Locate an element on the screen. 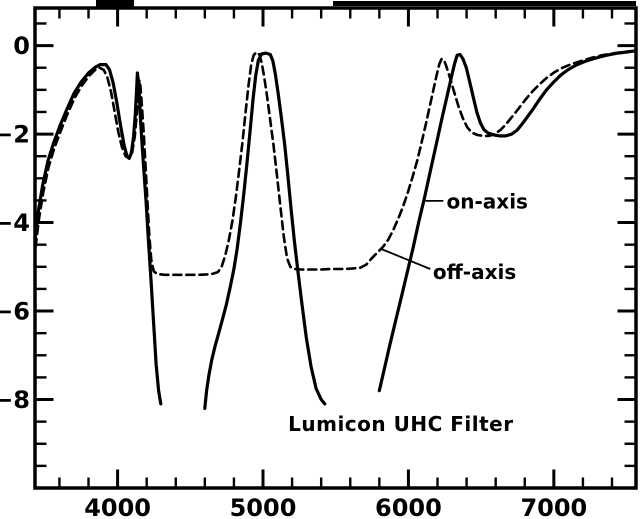  series-on-axis-curve is located at coordinates (265, 230).